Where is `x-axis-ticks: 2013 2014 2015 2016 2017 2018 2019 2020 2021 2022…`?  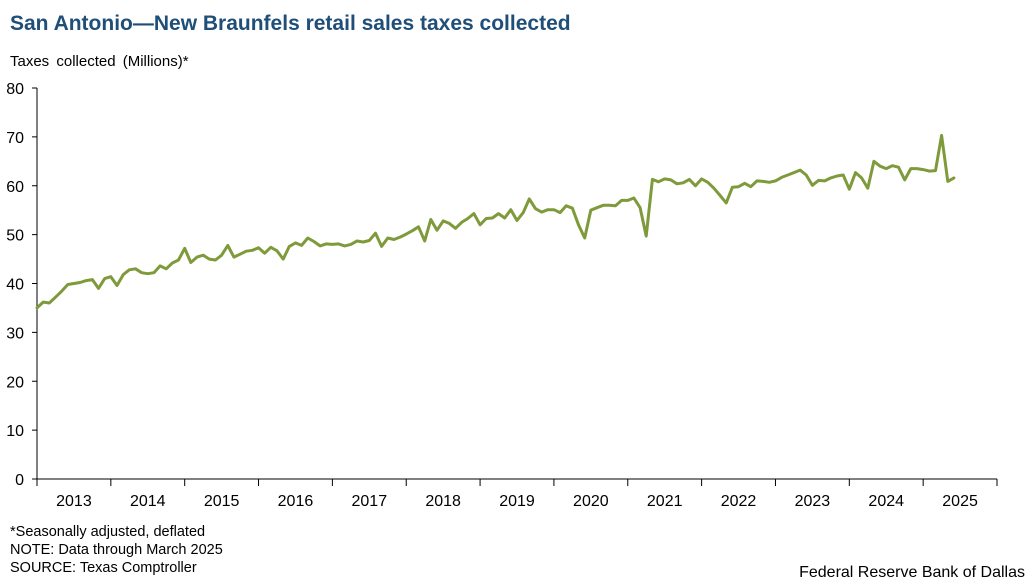
x-axis-ticks: 2013 2014 2015 2016 2017 2018 2019 2020 2021 2022… is located at coordinates (517, 494).